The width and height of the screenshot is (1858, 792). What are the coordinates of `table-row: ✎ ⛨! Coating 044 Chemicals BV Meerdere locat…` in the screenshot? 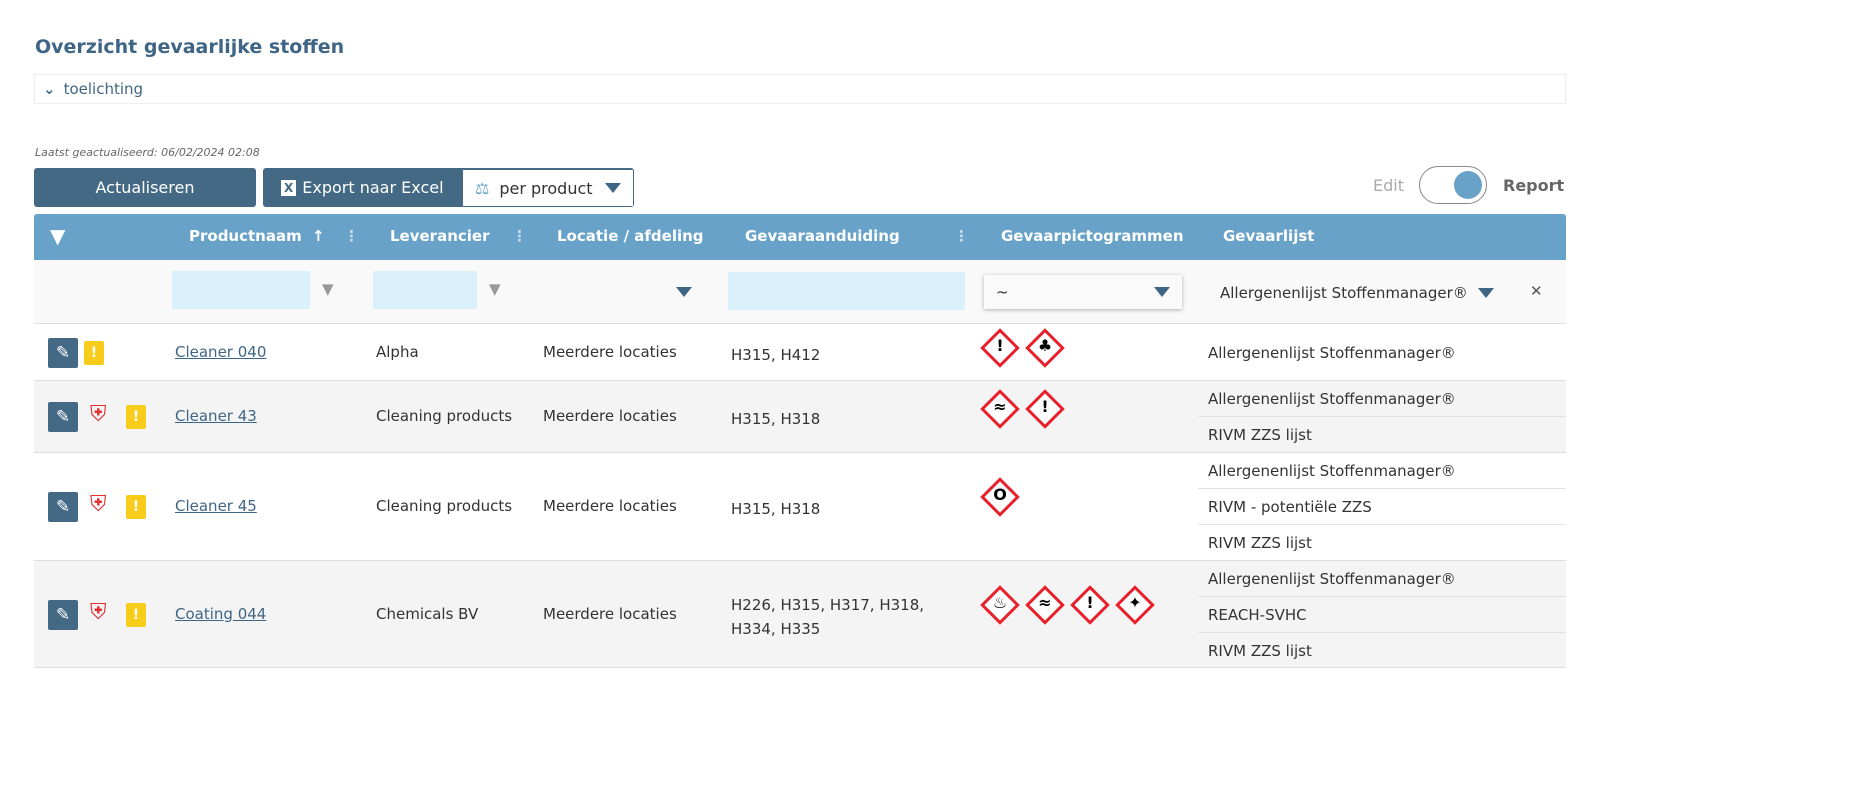 It's located at (800, 614).